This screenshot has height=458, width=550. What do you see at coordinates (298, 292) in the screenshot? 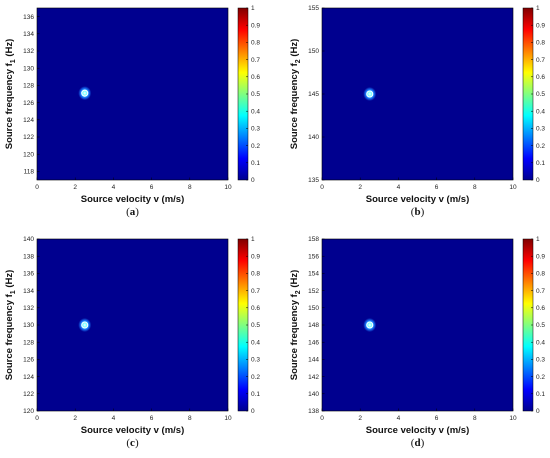
I see `y-axis-label-subscript: 2` at bounding box center [298, 292].